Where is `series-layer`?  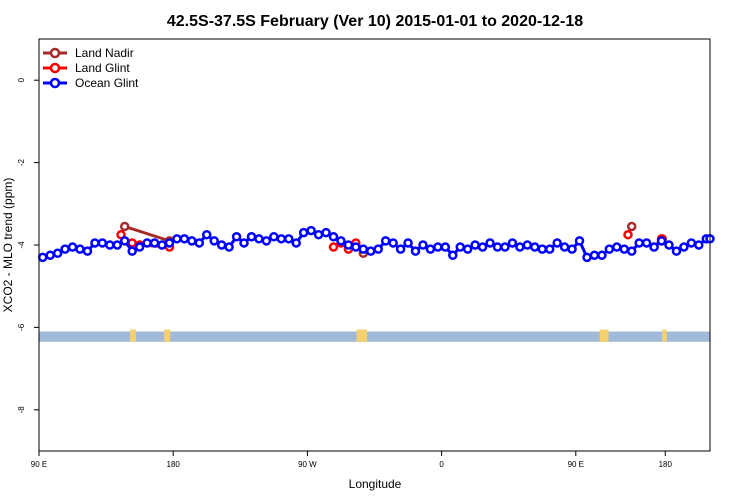 series-layer is located at coordinates (376, 242).